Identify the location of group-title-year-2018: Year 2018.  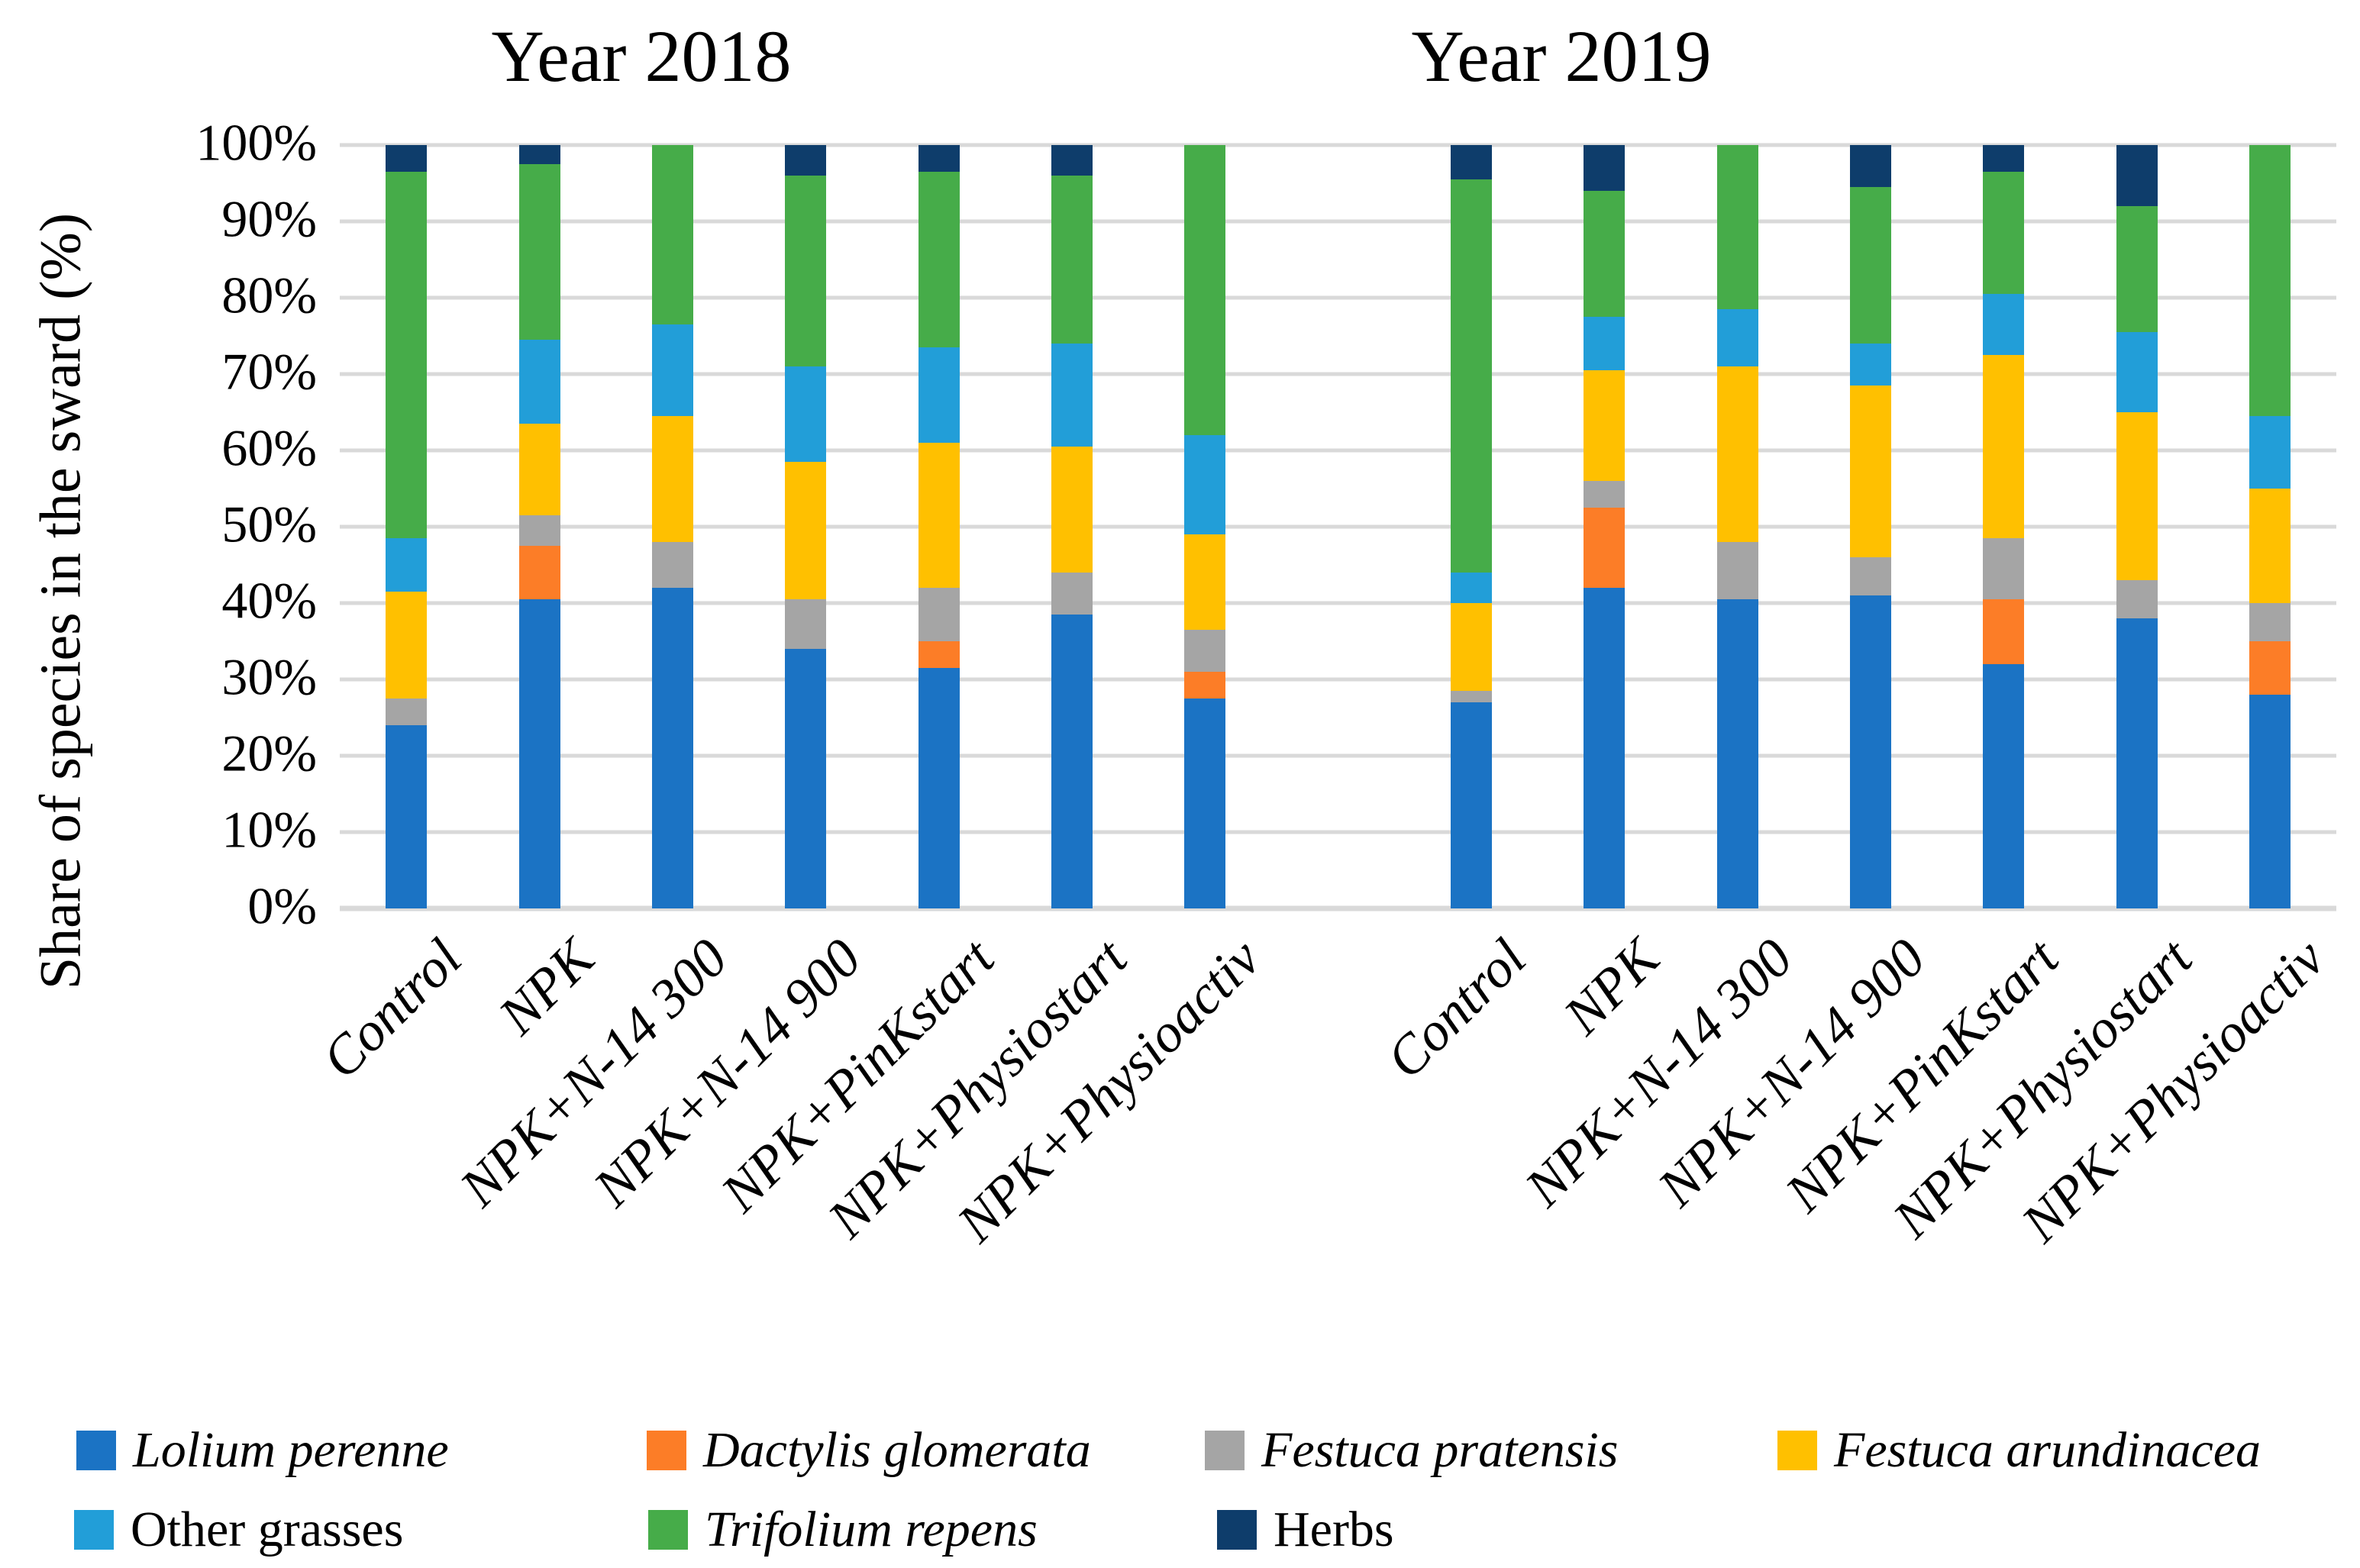
(641, 56).